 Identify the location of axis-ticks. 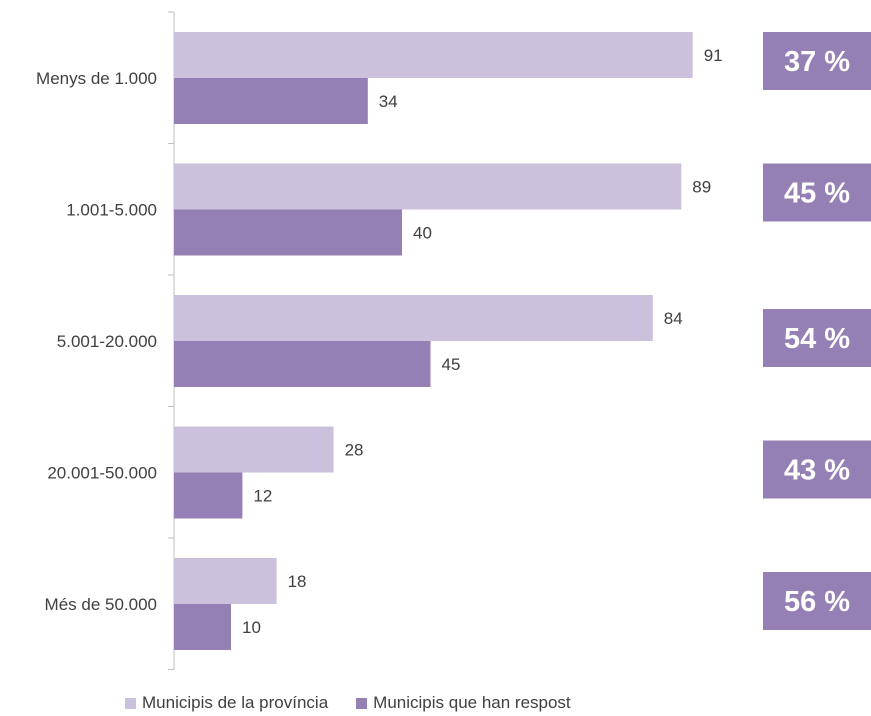
(171, 340).